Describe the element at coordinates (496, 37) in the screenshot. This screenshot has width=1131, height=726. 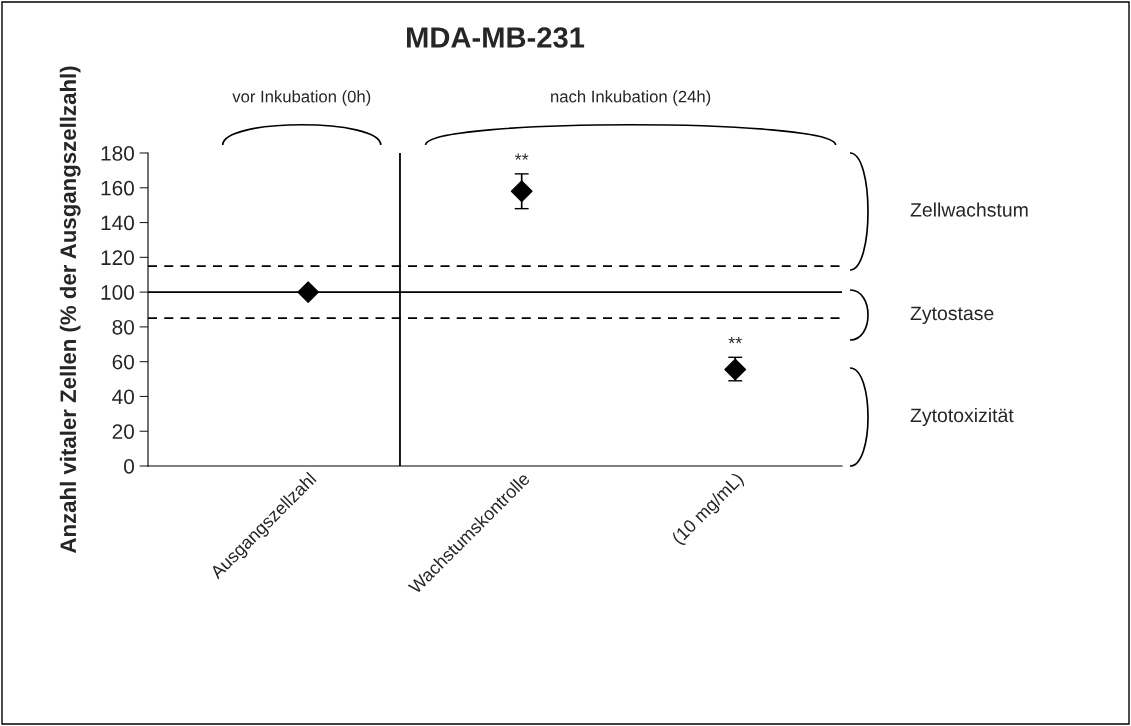
I see `chart-title: MDA-MB-231` at that location.